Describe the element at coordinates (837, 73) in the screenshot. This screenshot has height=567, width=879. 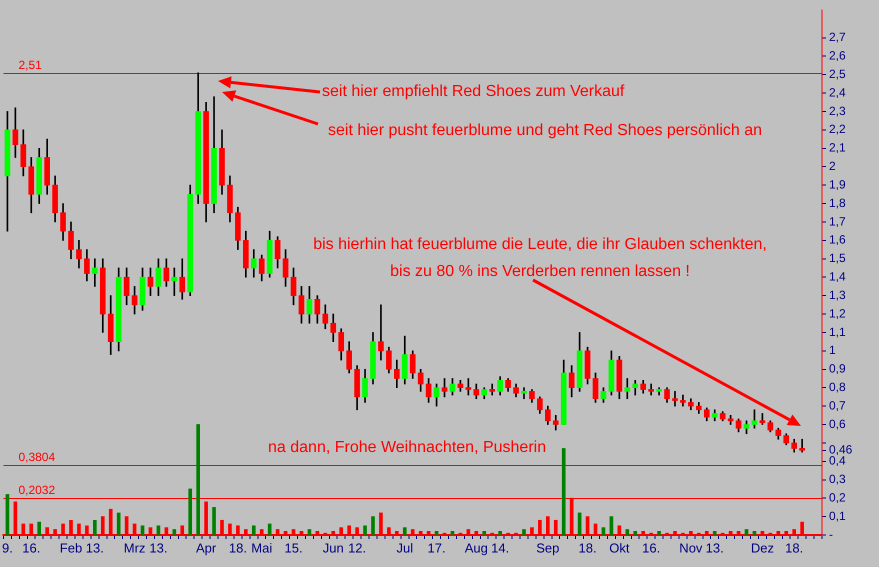
I see `y-tick-label: 2,5` at that location.